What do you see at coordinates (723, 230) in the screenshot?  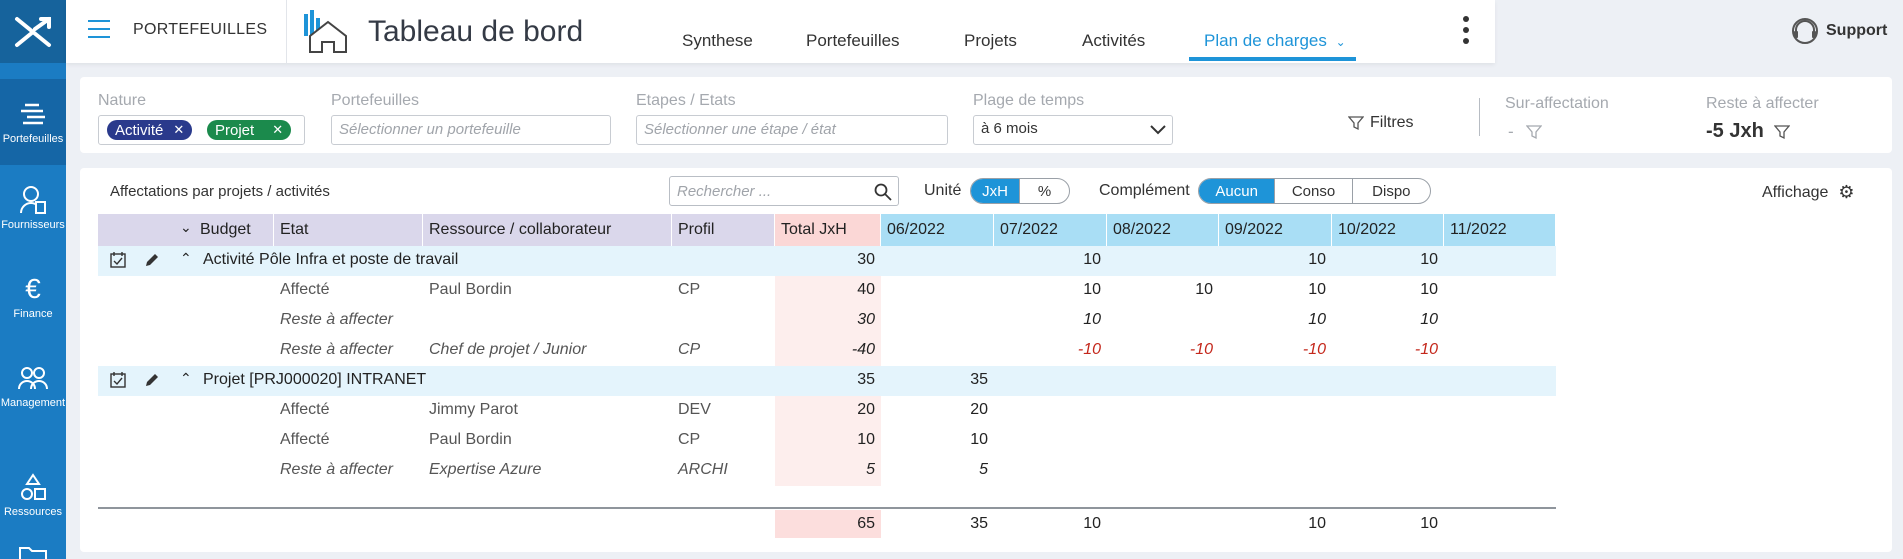 I see `header-profil: Profil` at bounding box center [723, 230].